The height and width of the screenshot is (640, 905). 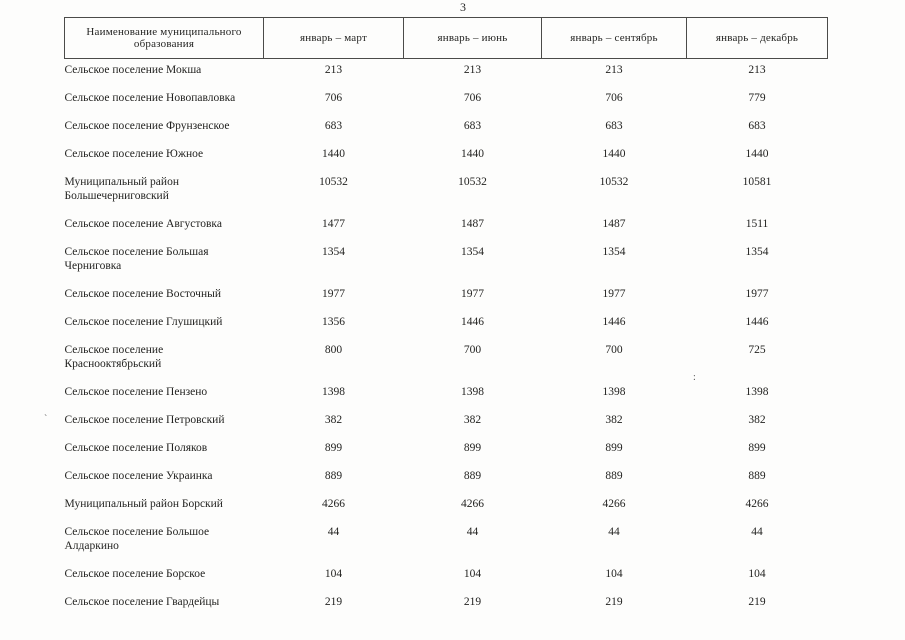 What do you see at coordinates (333, 322) in the screenshot?
I see `value-jan-mar: 1356` at bounding box center [333, 322].